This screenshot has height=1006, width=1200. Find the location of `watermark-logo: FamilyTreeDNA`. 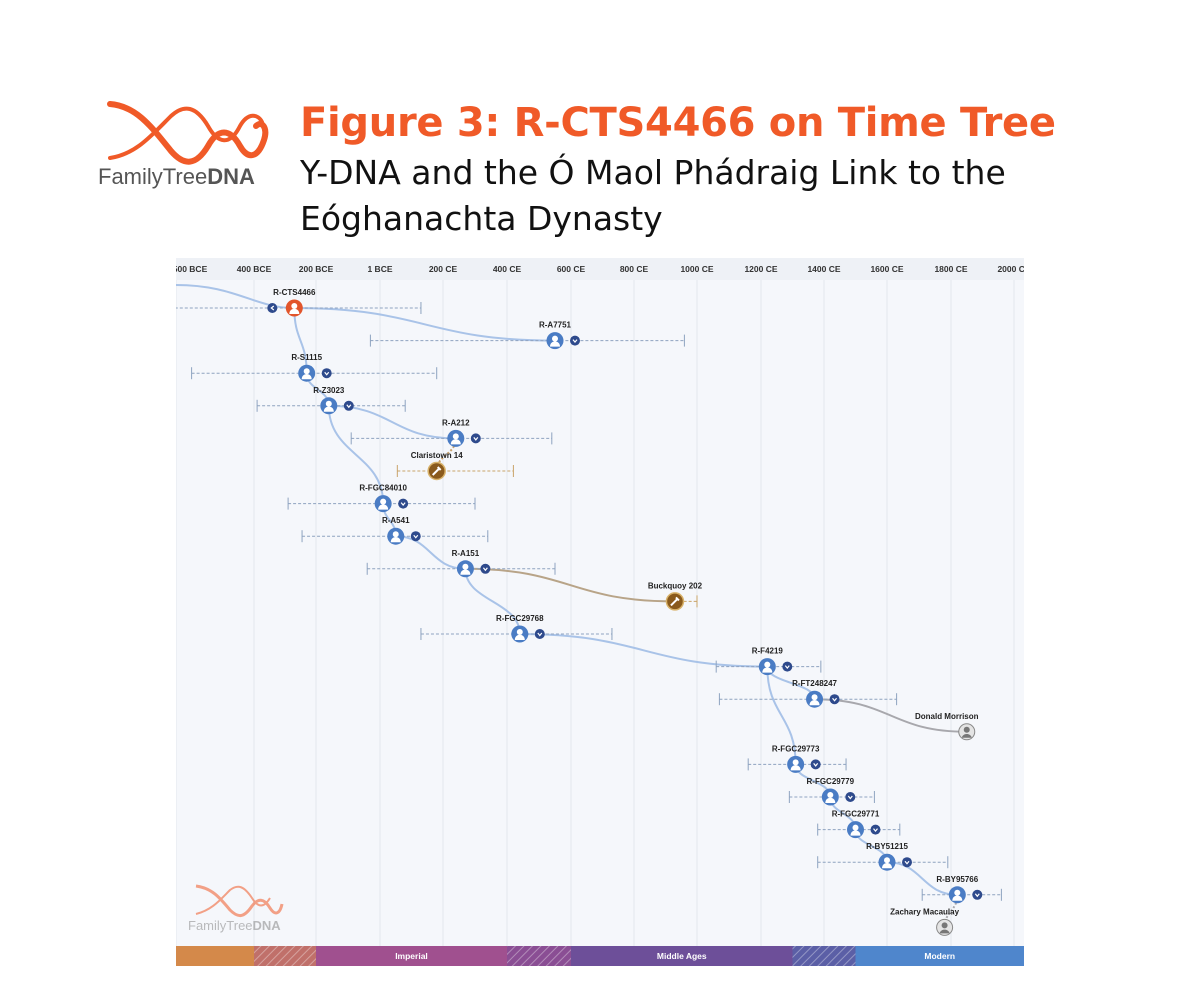

watermark-logo: FamilyTreeDNA is located at coordinates (236, 908).